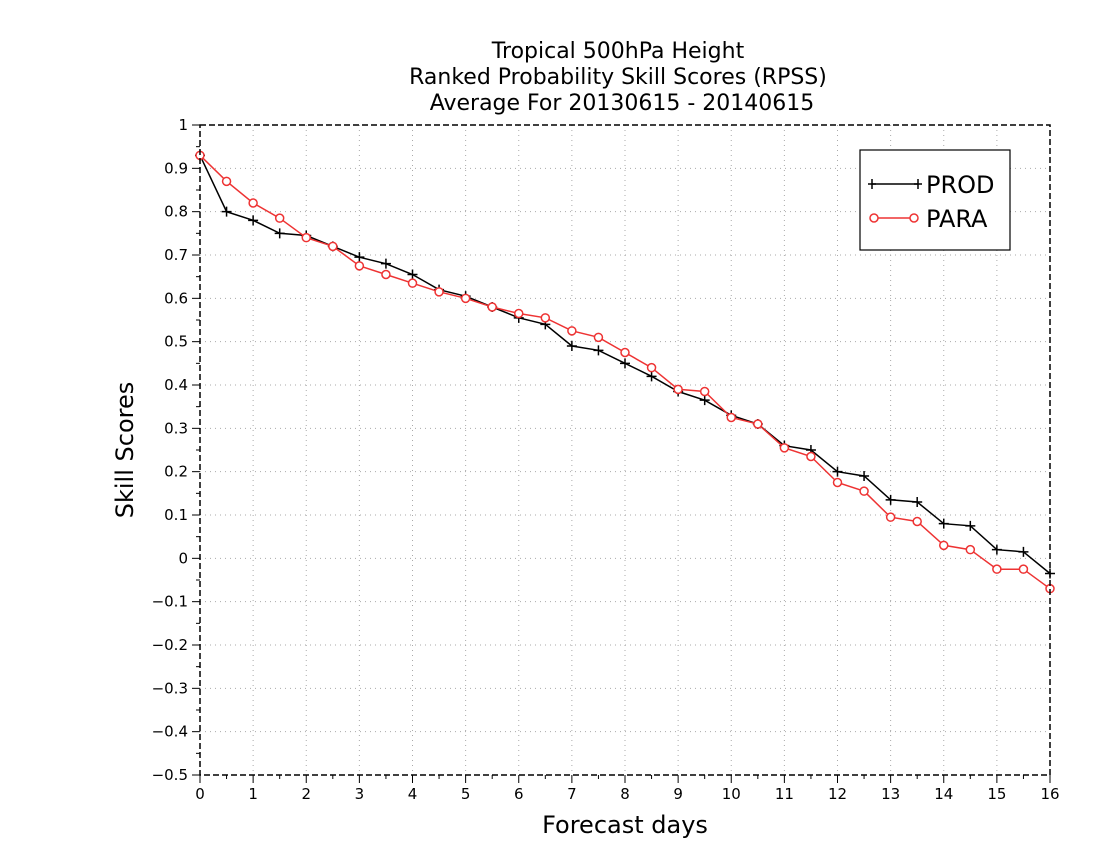 The image size is (1100, 850). What do you see at coordinates (125, 450) in the screenshot?
I see `y-axis-label: Skill Scores` at bounding box center [125, 450].